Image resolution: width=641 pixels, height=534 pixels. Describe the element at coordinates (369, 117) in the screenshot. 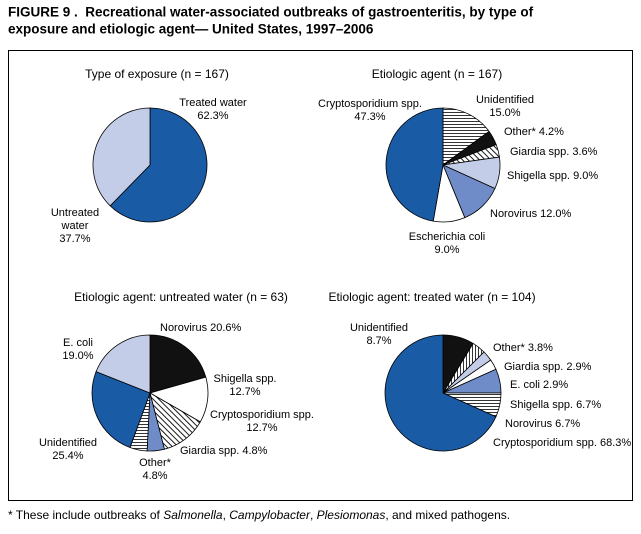

I see `slice-value: 47.3%` at that location.